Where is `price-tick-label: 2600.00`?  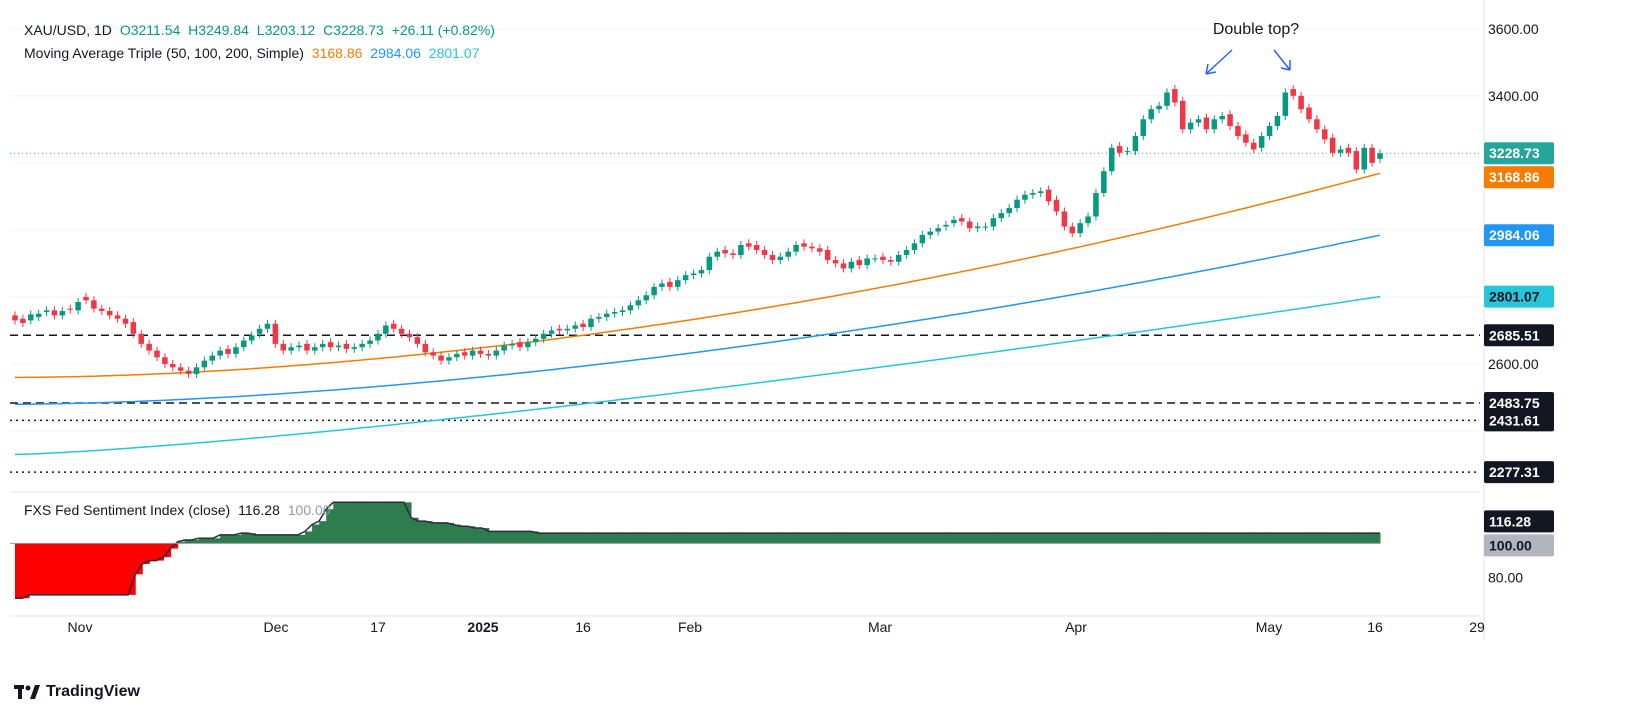 price-tick-label: 2600.00 is located at coordinates (1513, 364).